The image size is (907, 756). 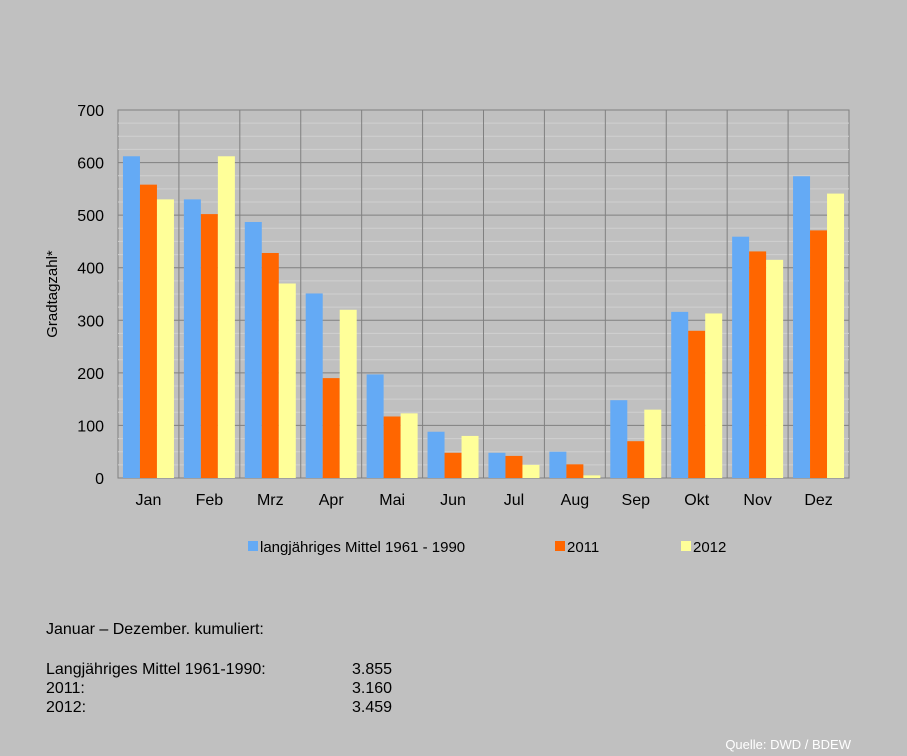 What do you see at coordinates (372, 669) in the screenshot?
I see `summary-value: 3.855` at bounding box center [372, 669].